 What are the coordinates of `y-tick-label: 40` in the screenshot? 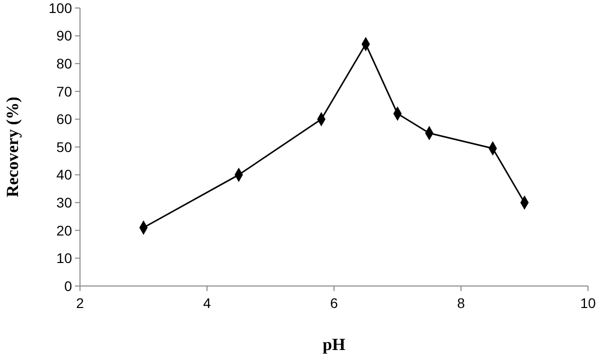 It's located at (64, 174).